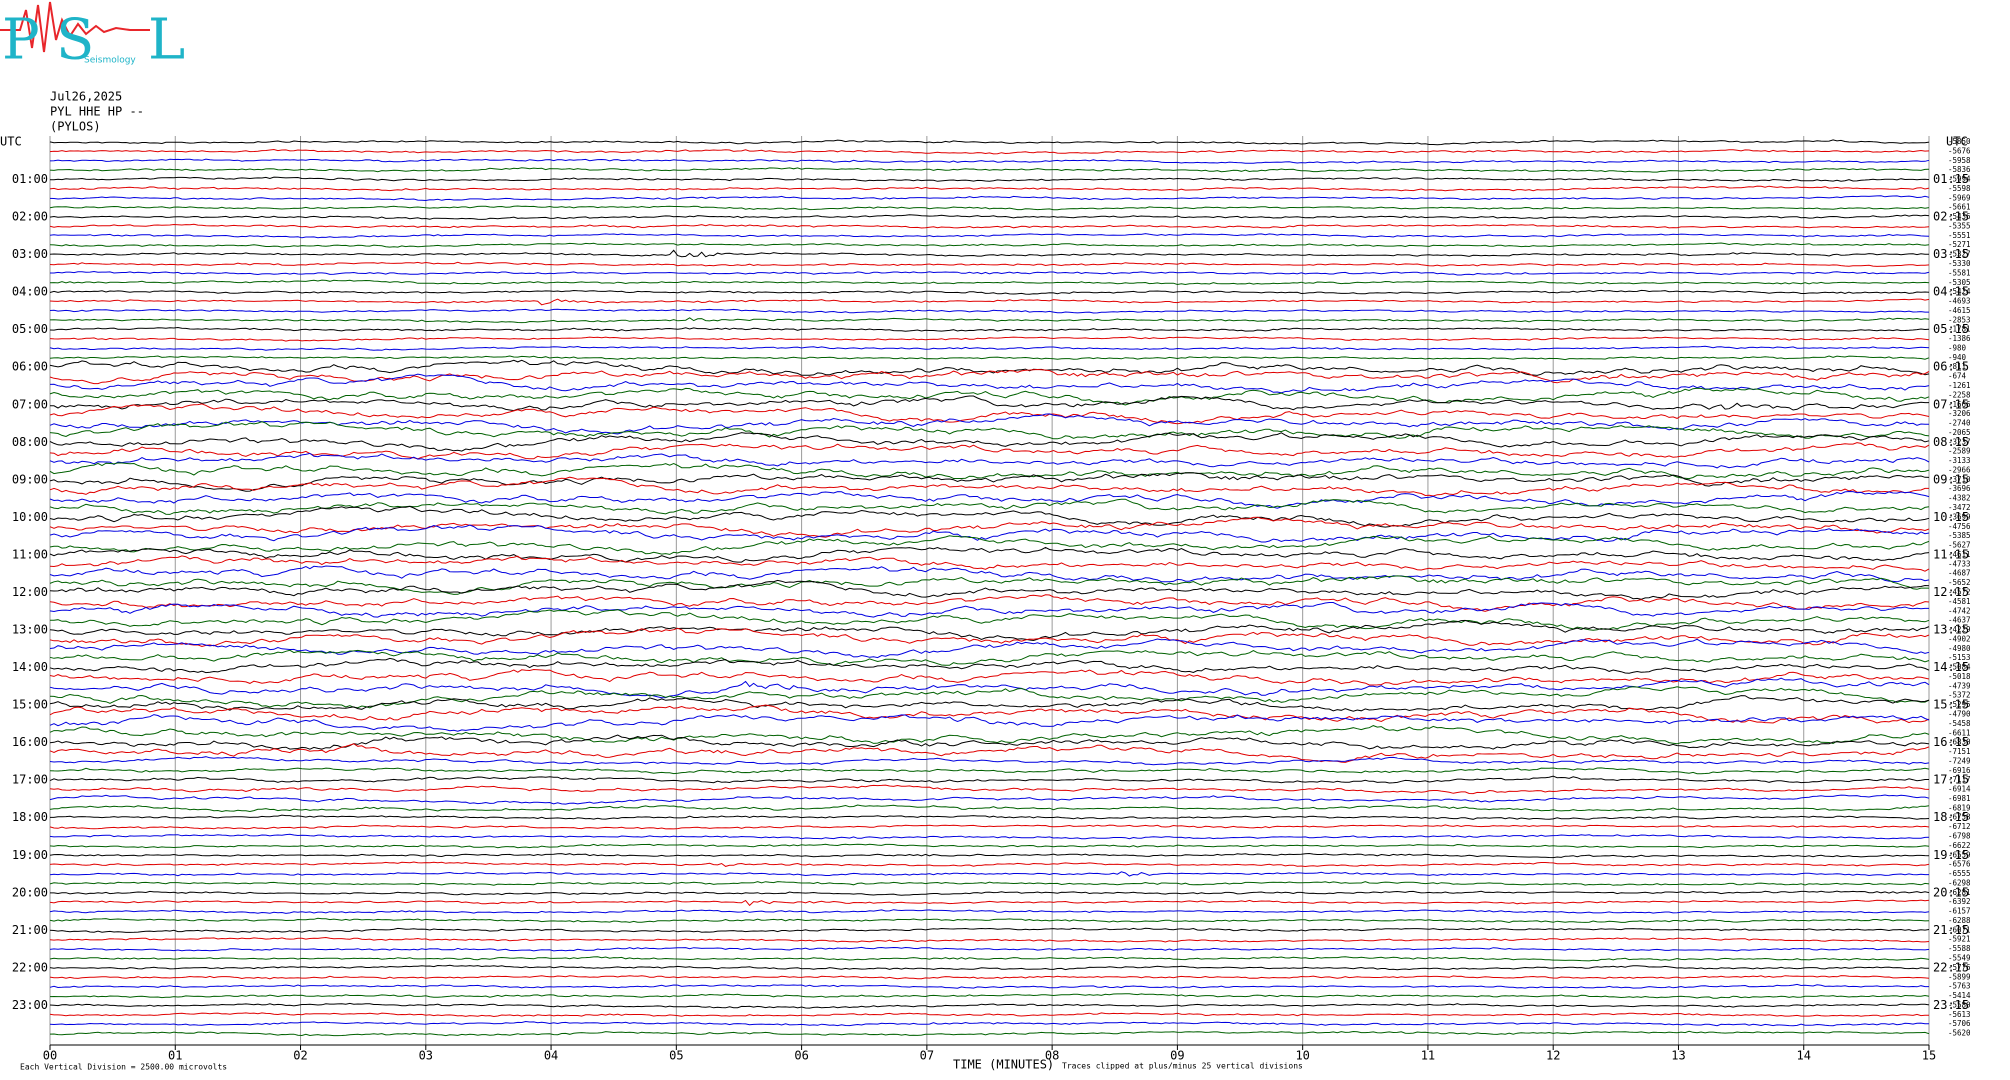 This screenshot has width=2010, height=1080. I want to click on trace-offset: -6392, so click(1959, 901).